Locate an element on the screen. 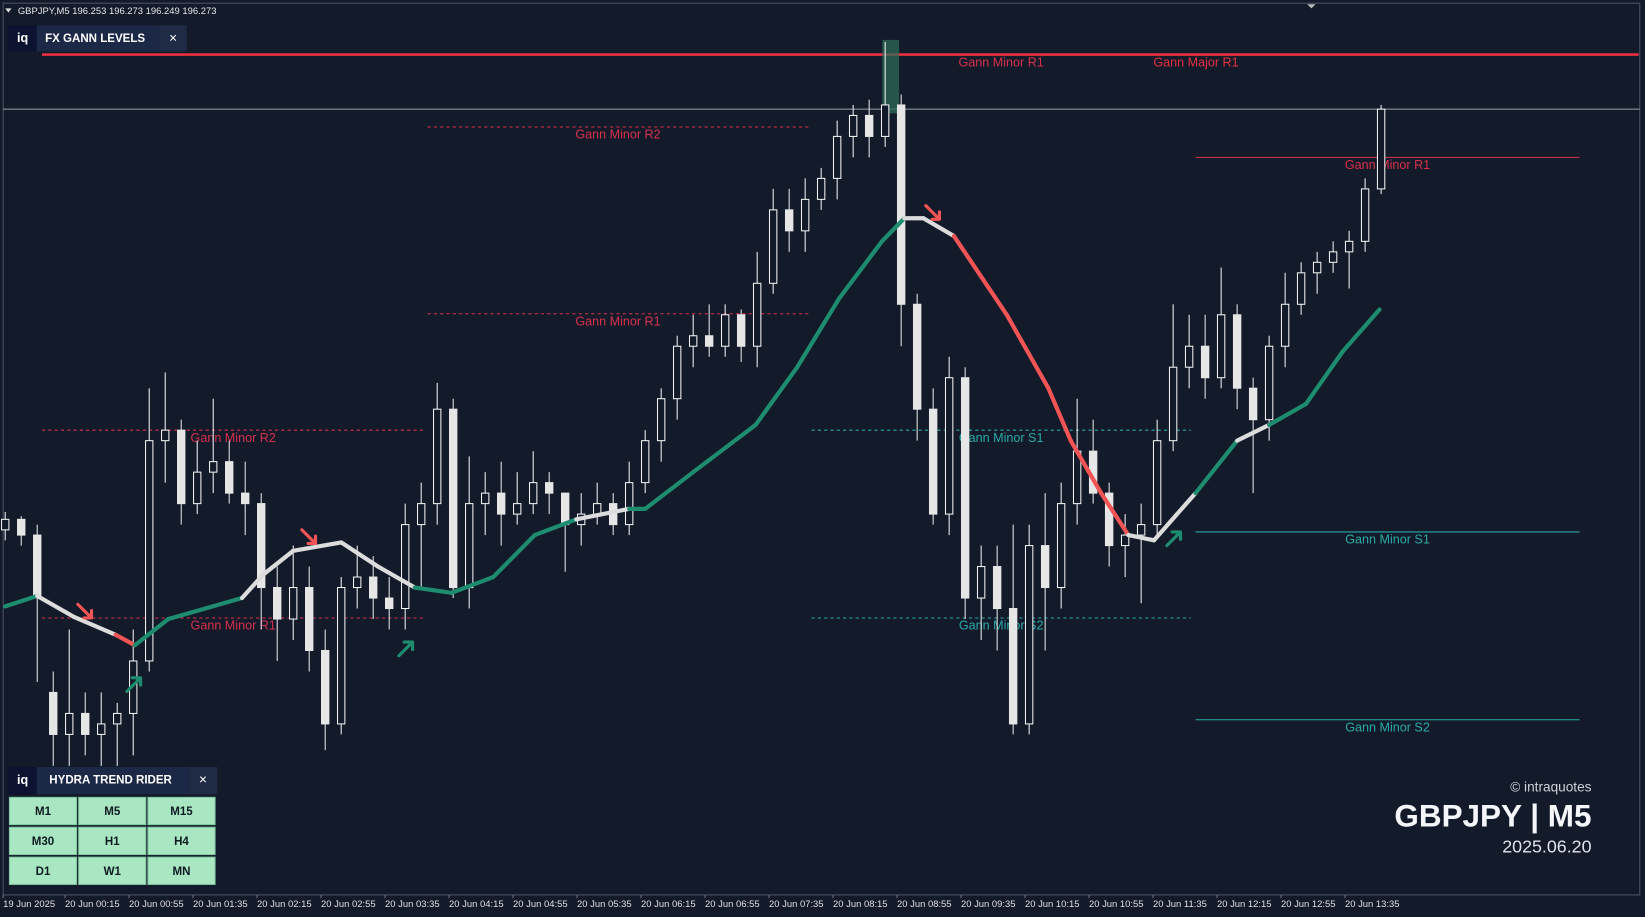  x-tick-label: 19 Jun 2025 is located at coordinates (29, 904).